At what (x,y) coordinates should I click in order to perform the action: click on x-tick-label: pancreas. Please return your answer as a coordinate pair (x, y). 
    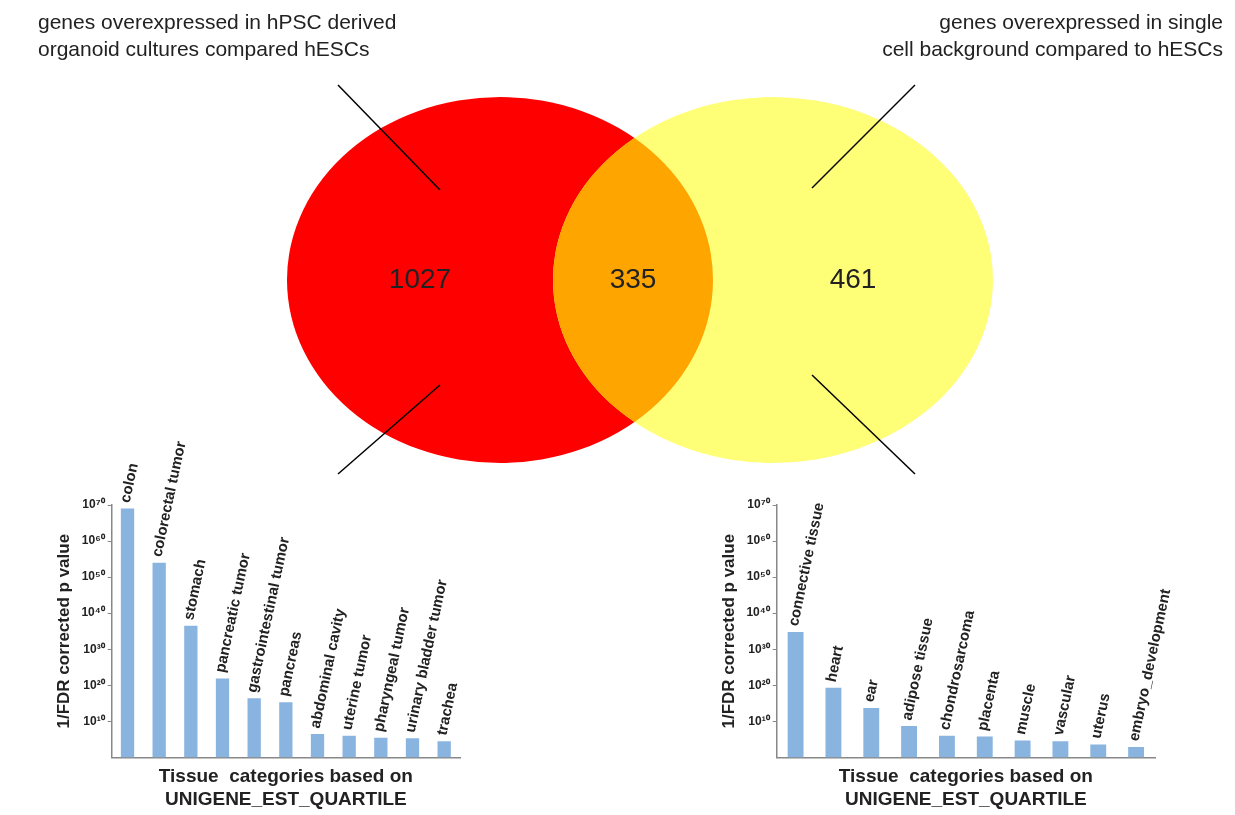
    Looking at the image, I should click on (289, 663).